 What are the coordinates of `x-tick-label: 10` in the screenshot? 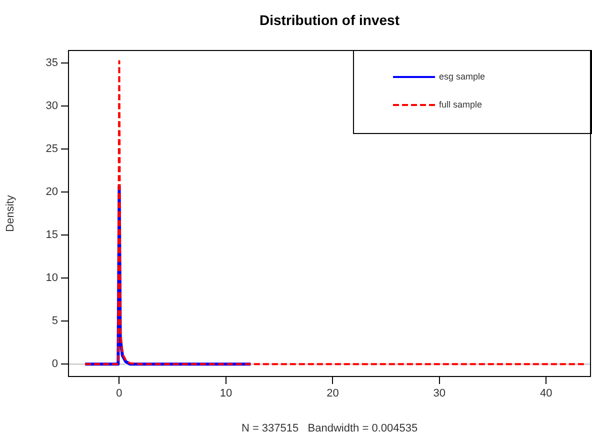 It's located at (226, 394).